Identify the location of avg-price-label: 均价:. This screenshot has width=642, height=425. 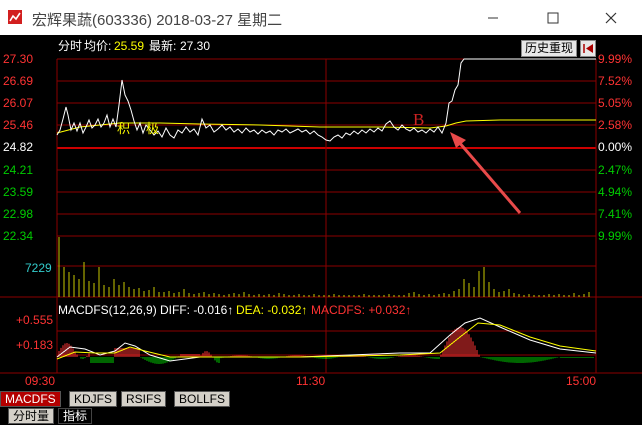
(97, 46).